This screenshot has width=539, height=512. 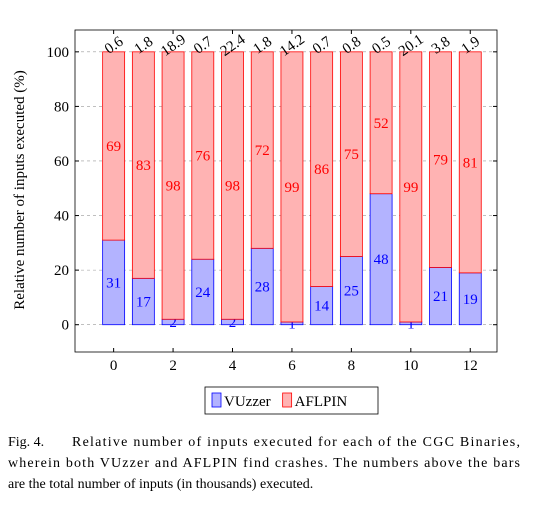 What do you see at coordinates (113, 283) in the screenshot?
I see `bar-value-label: 31` at bounding box center [113, 283].